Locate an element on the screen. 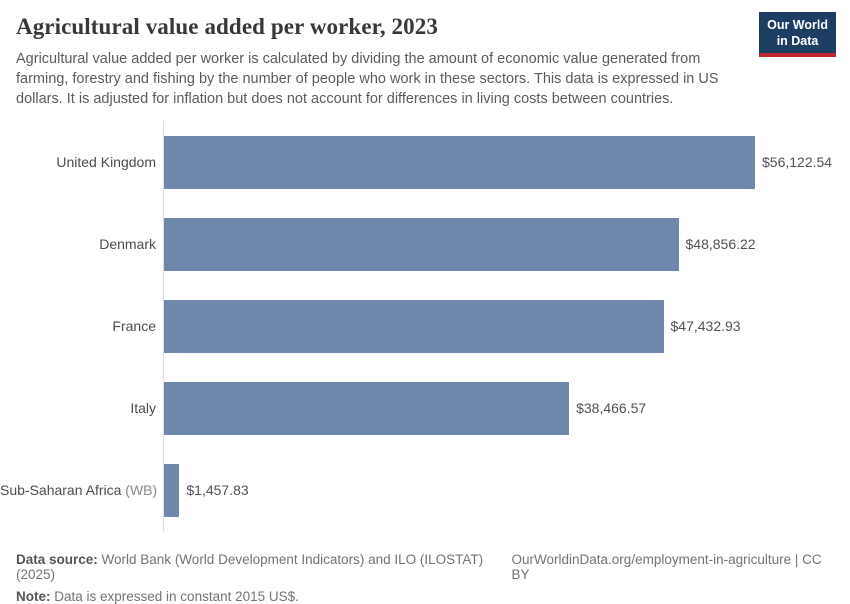 This screenshot has width=850, height=604. owid-logo-line1: Our World is located at coordinates (797, 25).